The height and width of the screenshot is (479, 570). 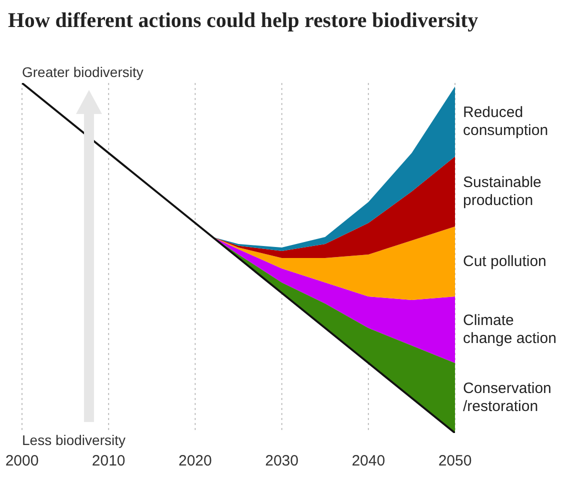 What do you see at coordinates (243, 20) in the screenshot?
I see `chart-title: How different actions could help restore biodiversity` at bounding box center [243, 20].